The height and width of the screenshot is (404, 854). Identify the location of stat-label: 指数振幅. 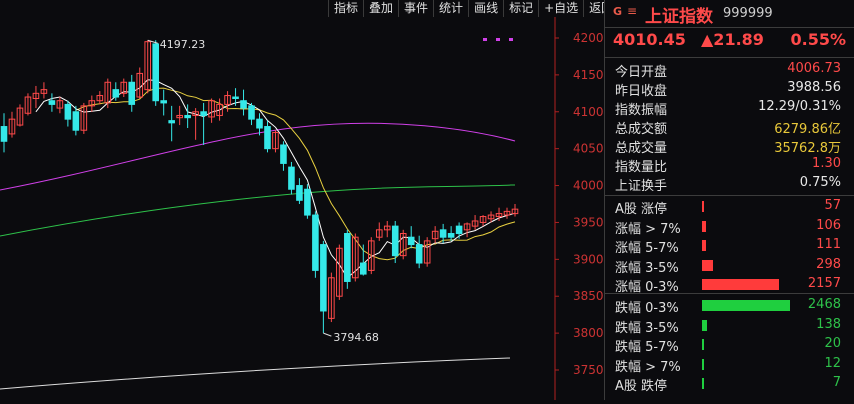
(641, 110).